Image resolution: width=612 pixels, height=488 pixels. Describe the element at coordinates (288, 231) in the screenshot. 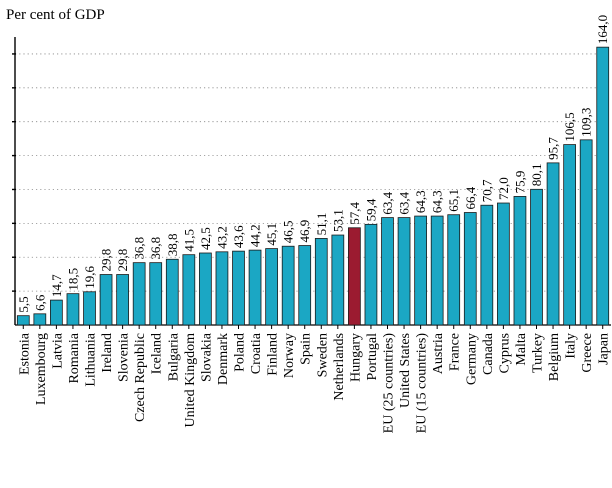

I see `value-label: 46,5` at that location.